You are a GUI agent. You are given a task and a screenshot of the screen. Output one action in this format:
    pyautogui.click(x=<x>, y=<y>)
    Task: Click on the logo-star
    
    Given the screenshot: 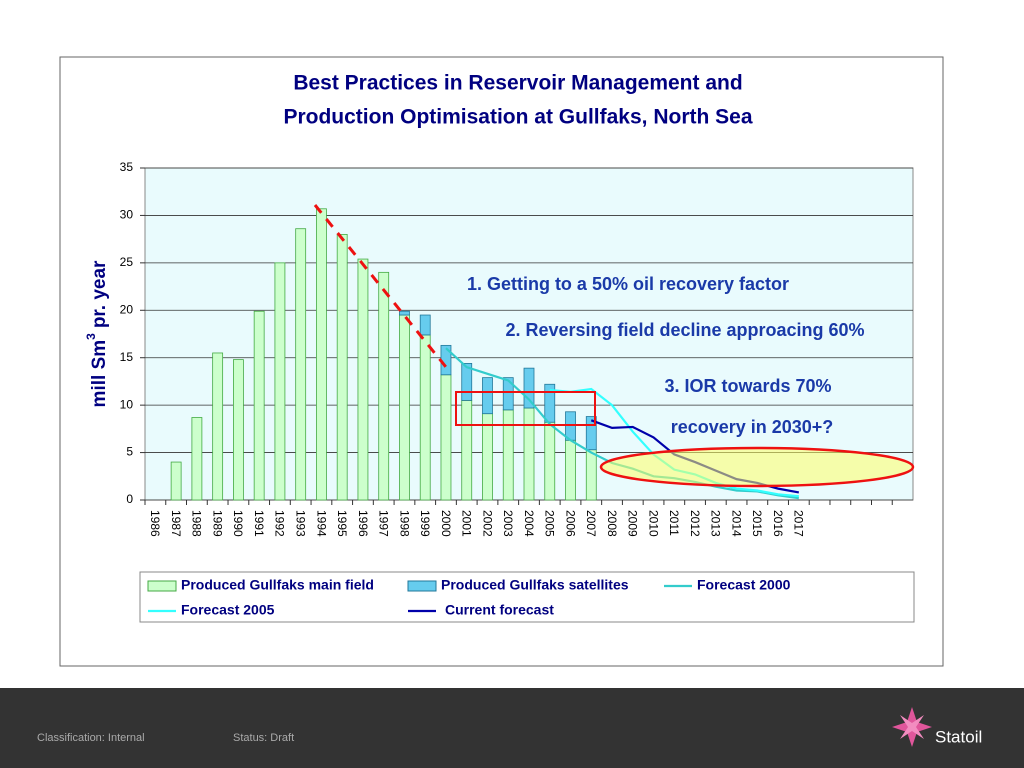 What is the action you would take?
    pyautogui.click(x=912, y=727)
    